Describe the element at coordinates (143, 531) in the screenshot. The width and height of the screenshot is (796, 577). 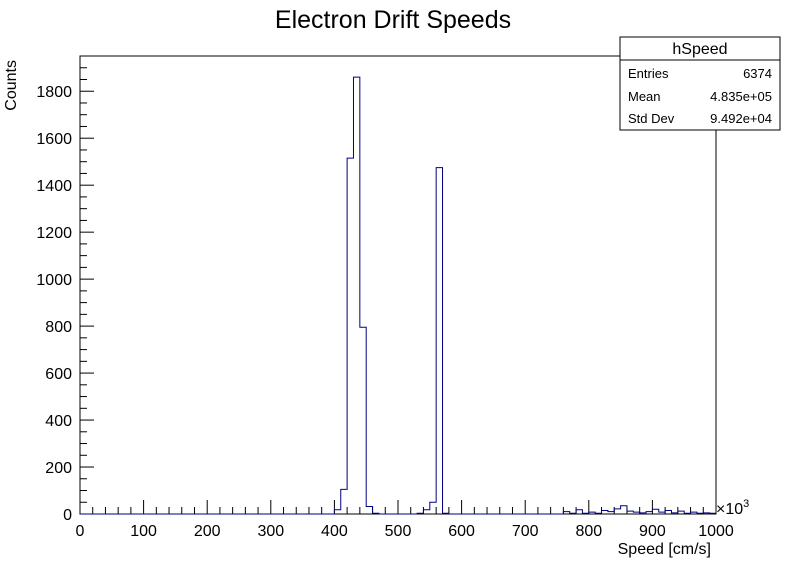
I see `x-tick-label: 100` at that location.